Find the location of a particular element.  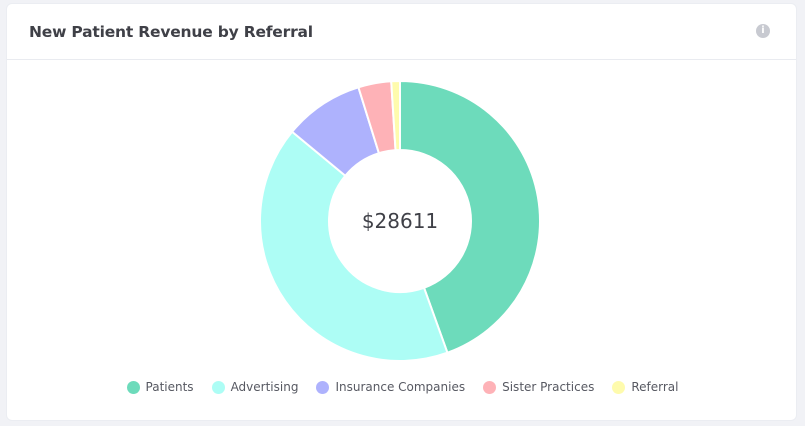

legend-label-insurance-companies: Insurance Companies is located at coordinates (400, 387).